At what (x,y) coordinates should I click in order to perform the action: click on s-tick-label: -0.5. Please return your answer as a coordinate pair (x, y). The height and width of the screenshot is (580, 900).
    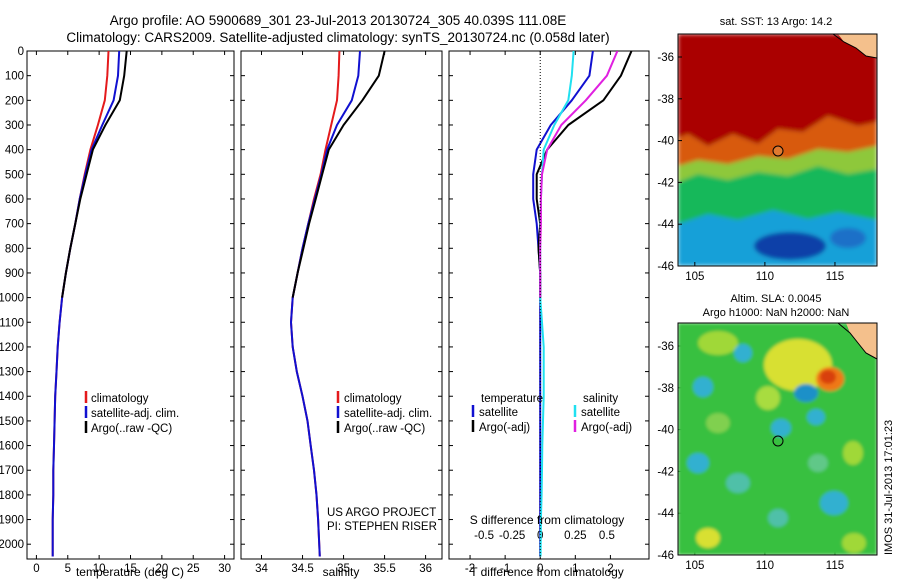
    Looking at the image, I should click on (484, 536).